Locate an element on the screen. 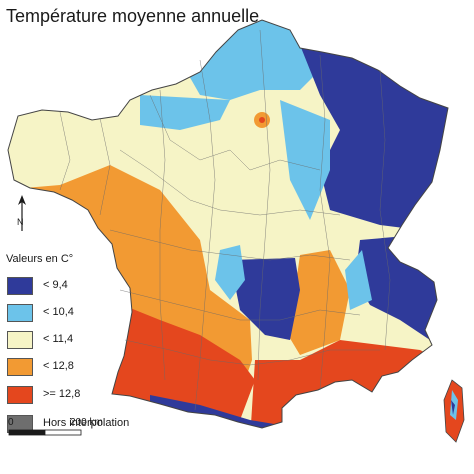 The image size is (474, 474). scale-end-label: 200 km is located at coordinates (86, 422).